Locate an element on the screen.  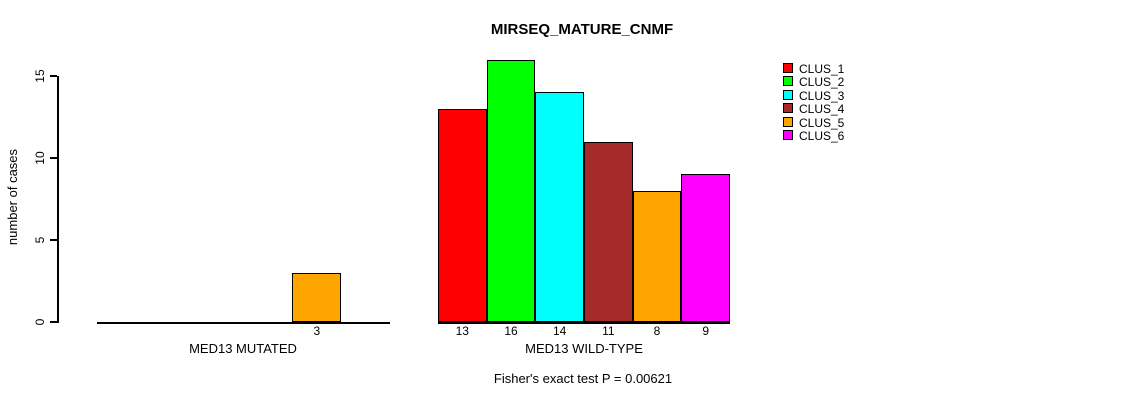
y-axis-line is located at coordinates (58, 199).